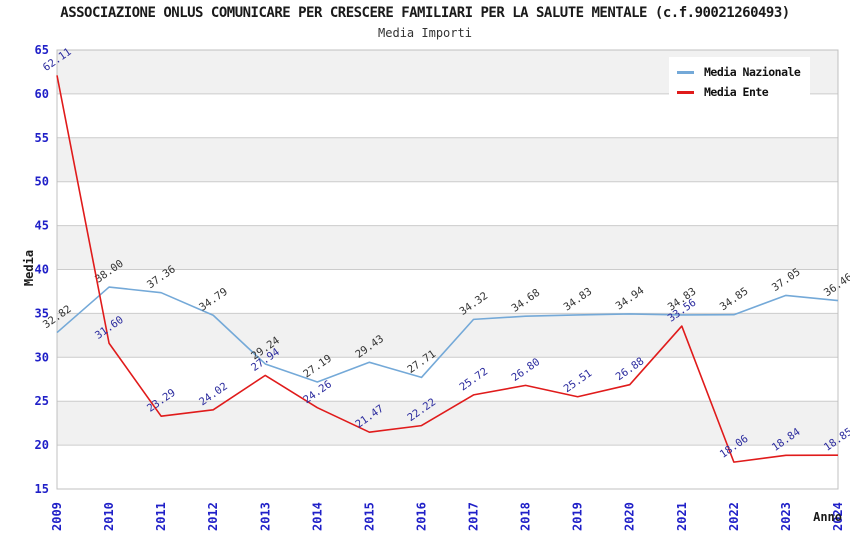  What do you see at coordinates (42, 182) in the screenshot?
I see `y-tick-label: 50` at bounding box center [42, 182].